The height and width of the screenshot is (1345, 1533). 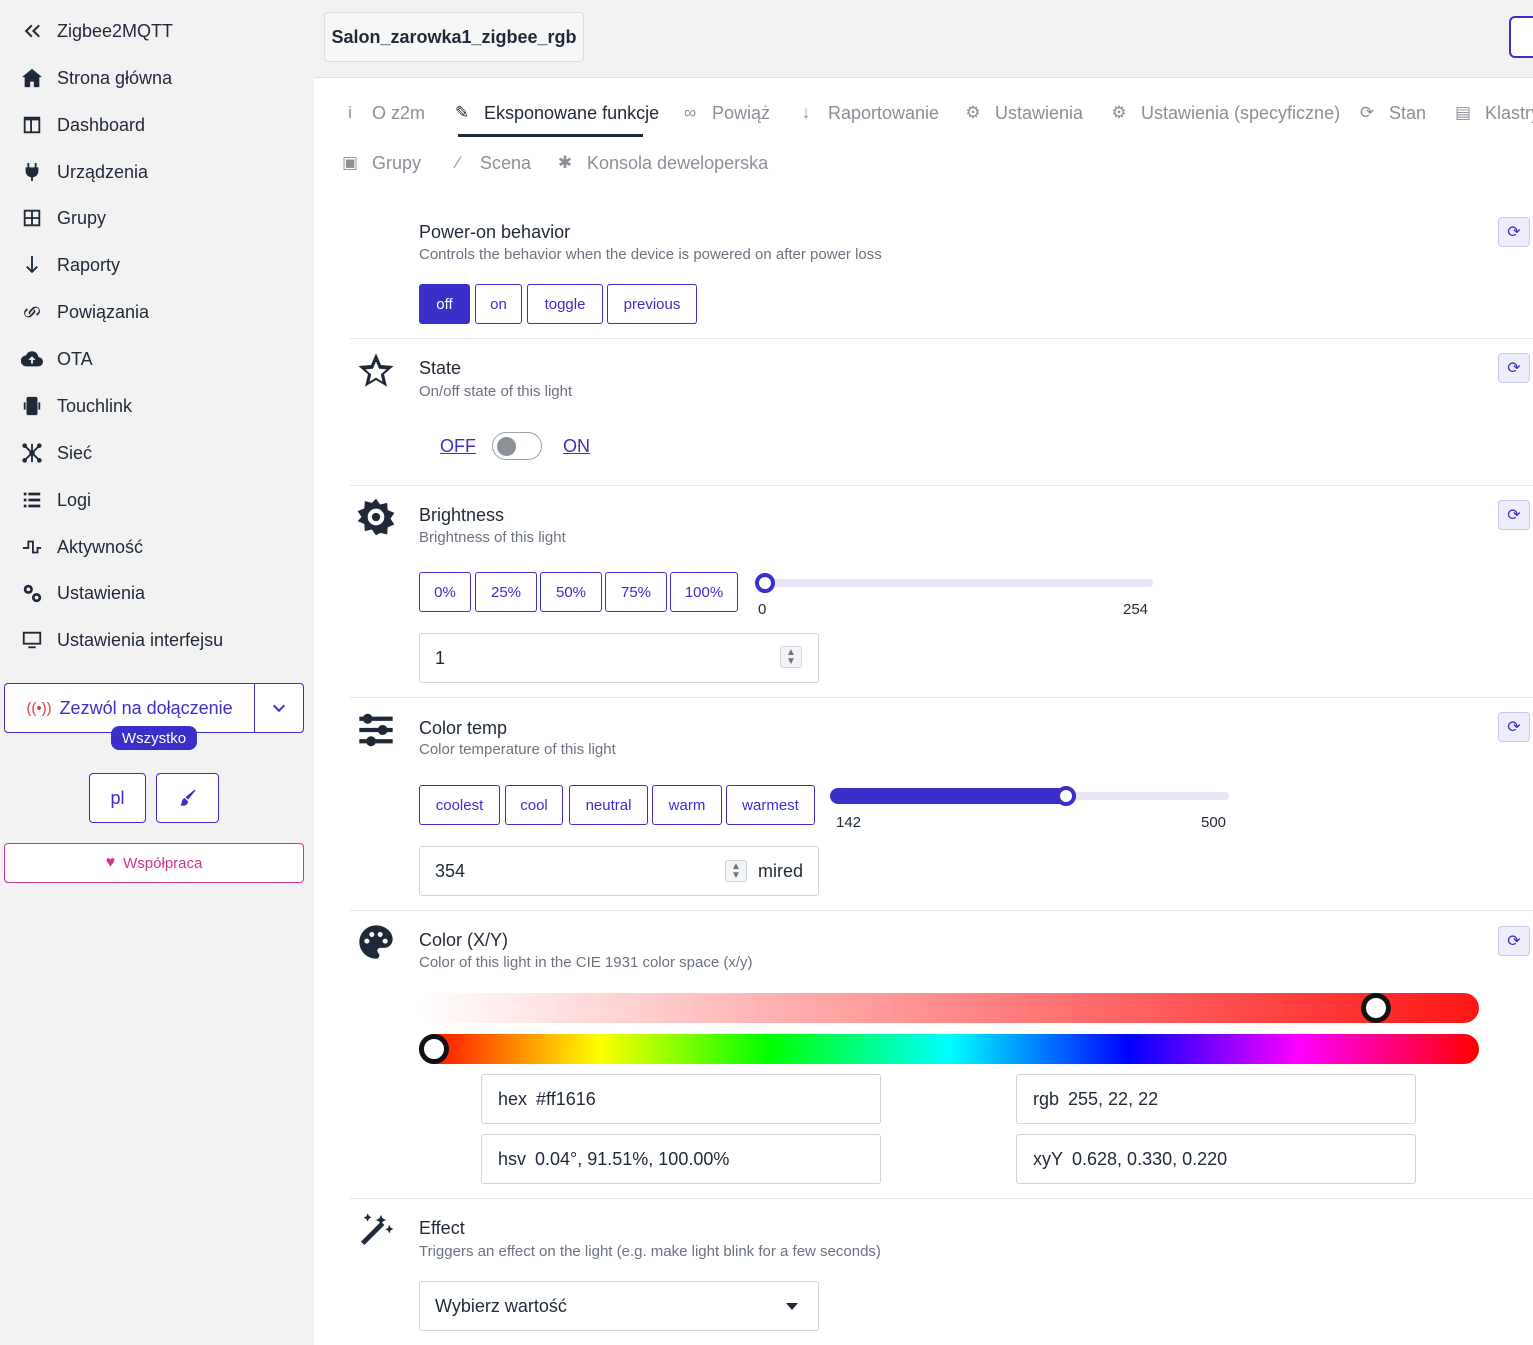 I want to click on tab-reporting: ↓ Raportowanie, so click(x=867, y=113).